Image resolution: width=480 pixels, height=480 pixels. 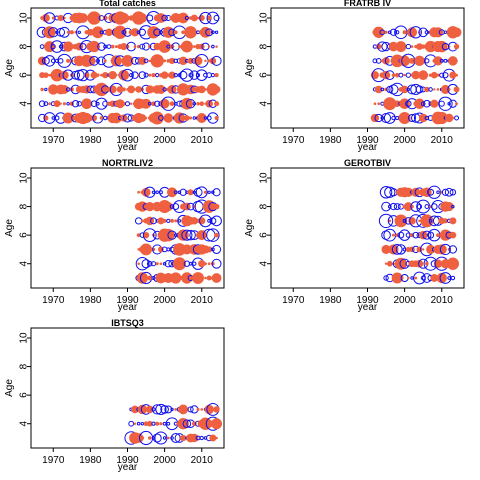 I want to click on panel-title: GEROTBIV, so click(x=367, y=163).